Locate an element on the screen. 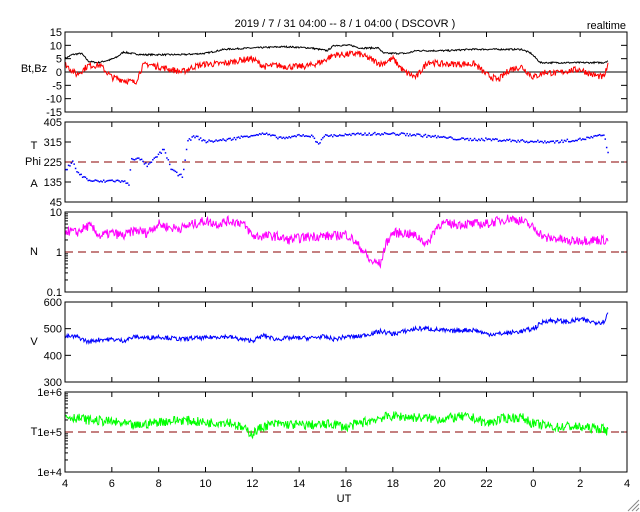 The width and height of the screenshot is (640, 512). series-N is located at coordinates (337, 241).